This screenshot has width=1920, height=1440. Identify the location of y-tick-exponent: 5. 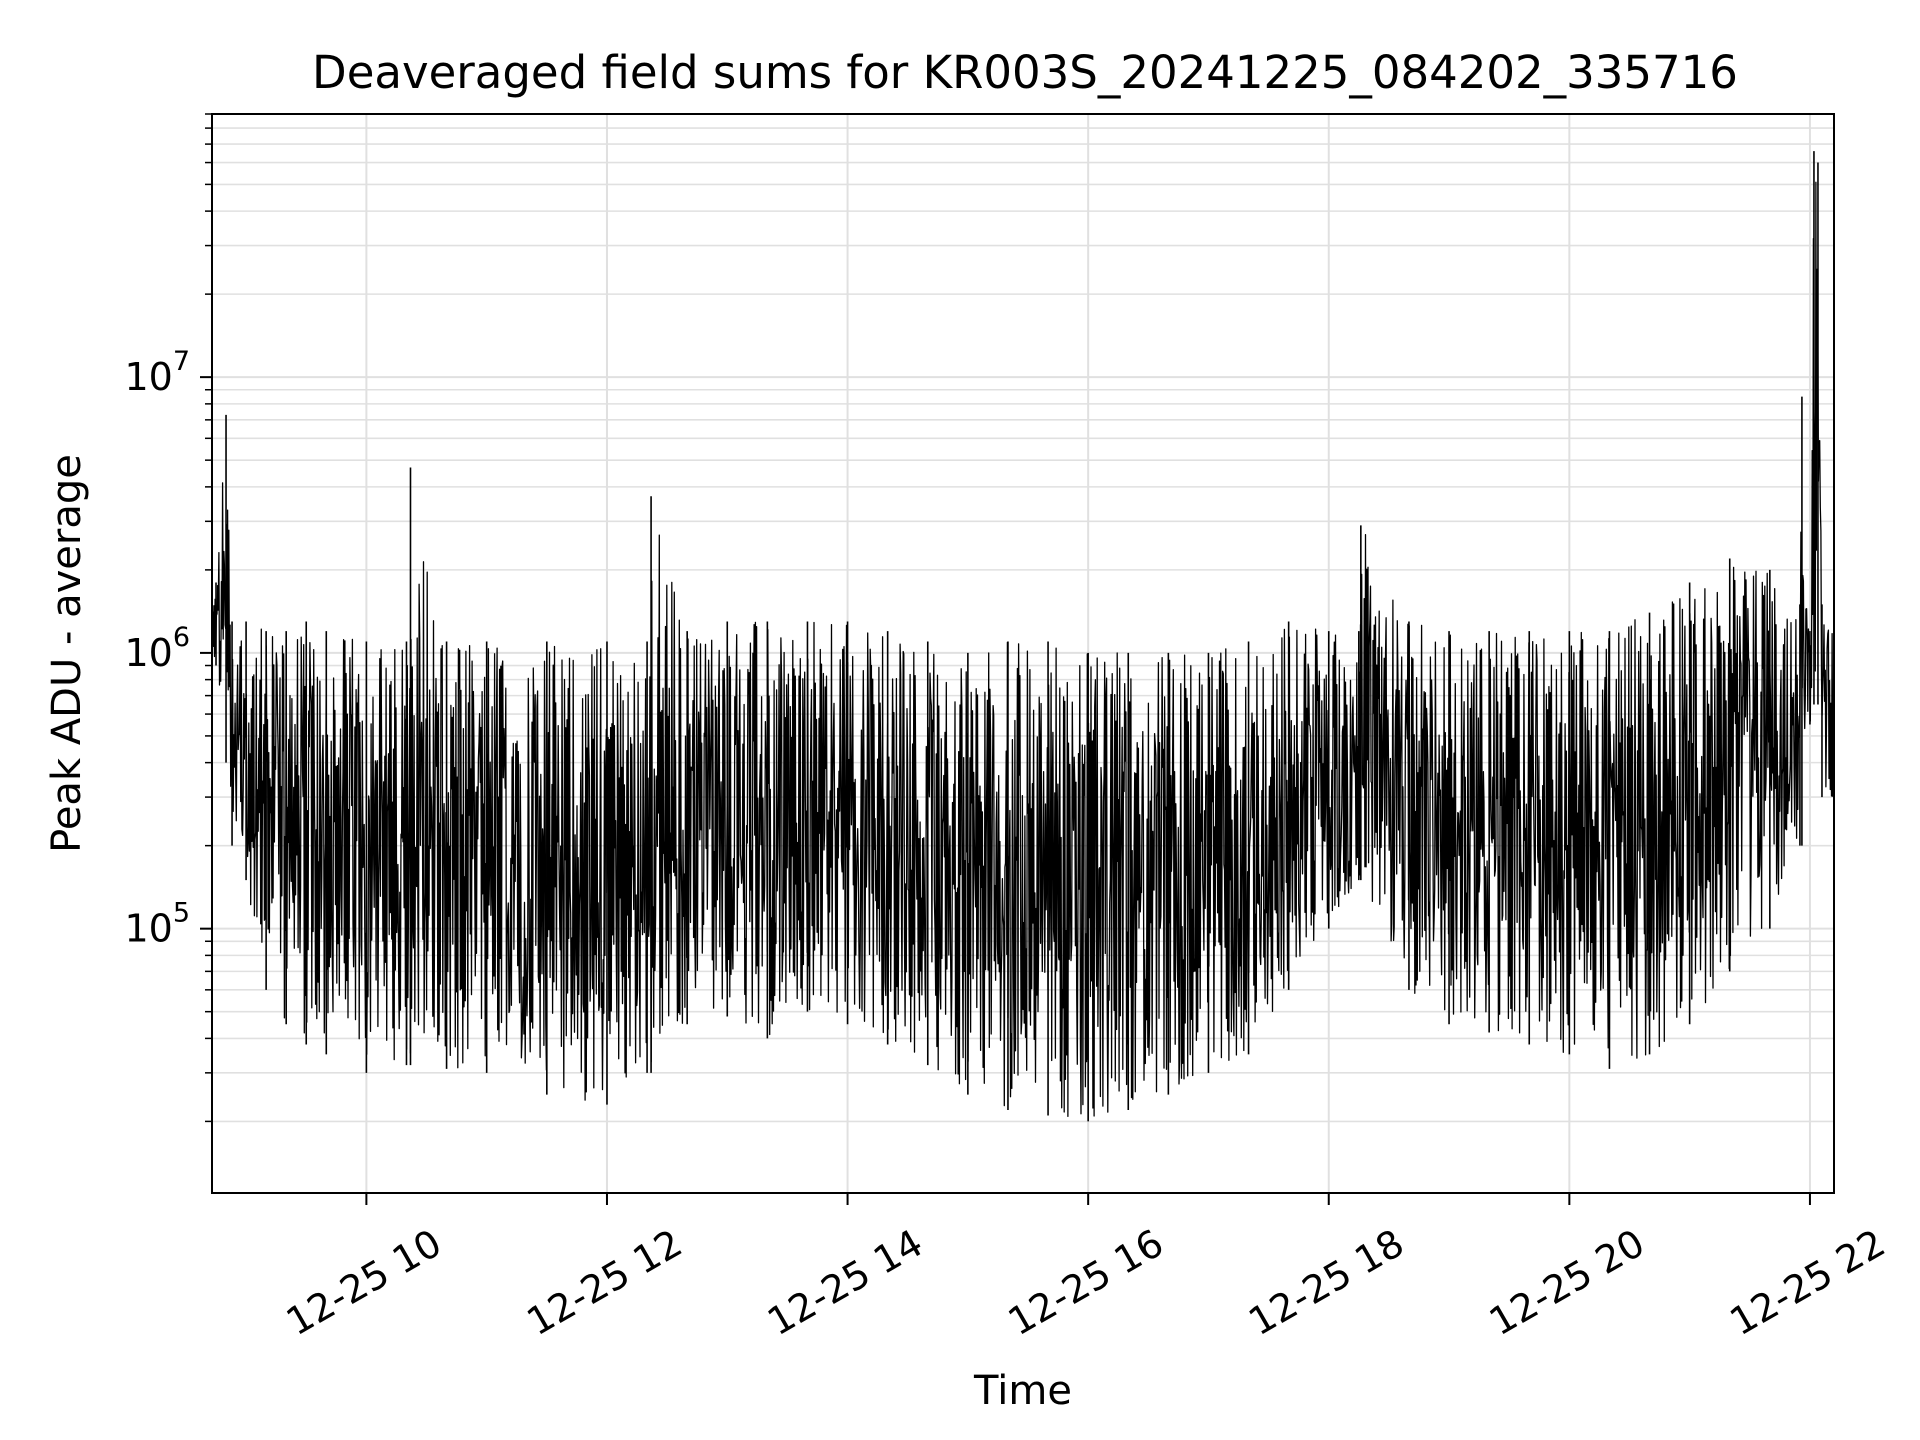
(181, 913).